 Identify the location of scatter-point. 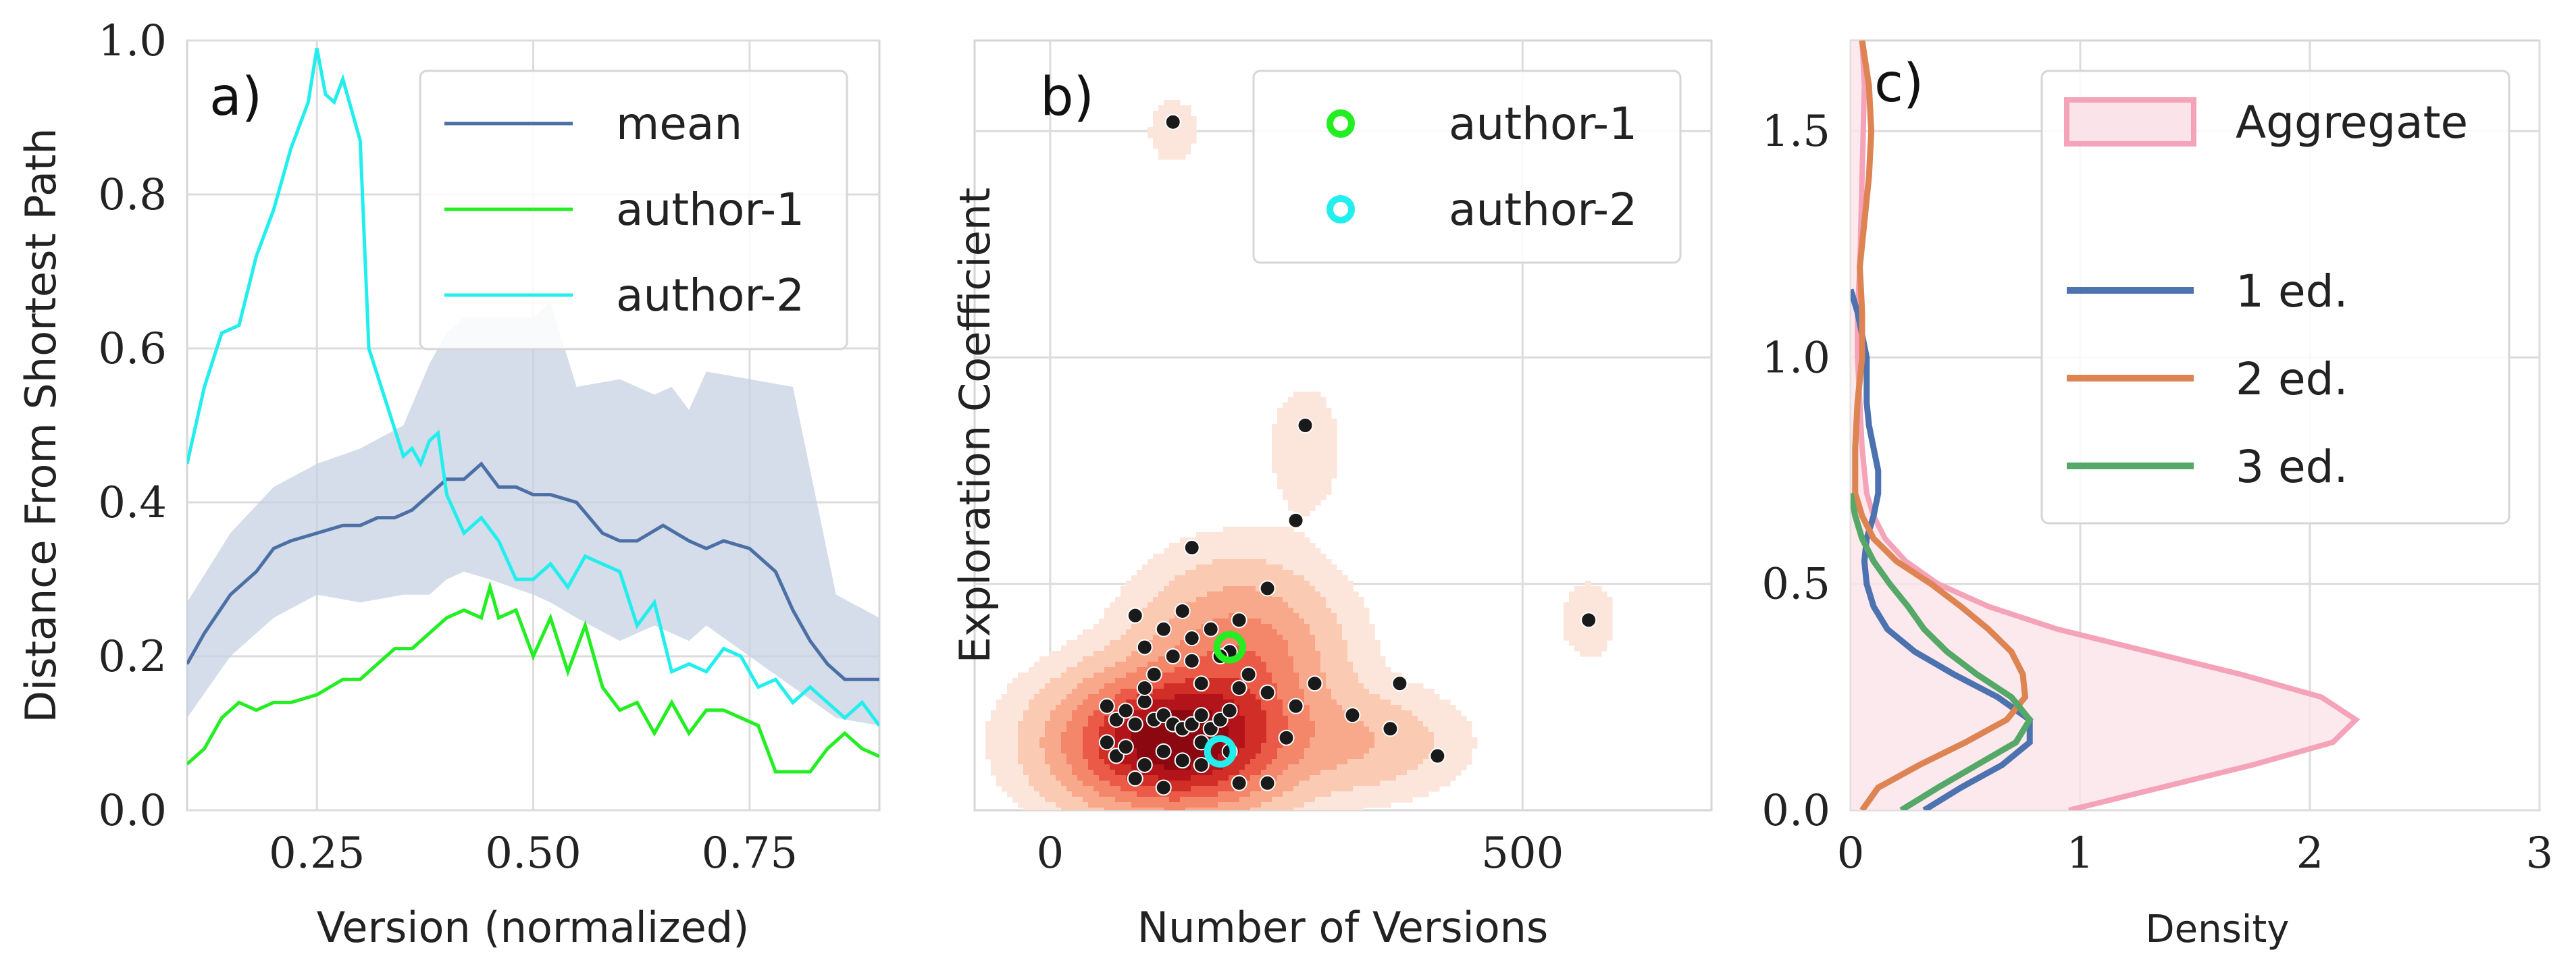
(1267, 692).